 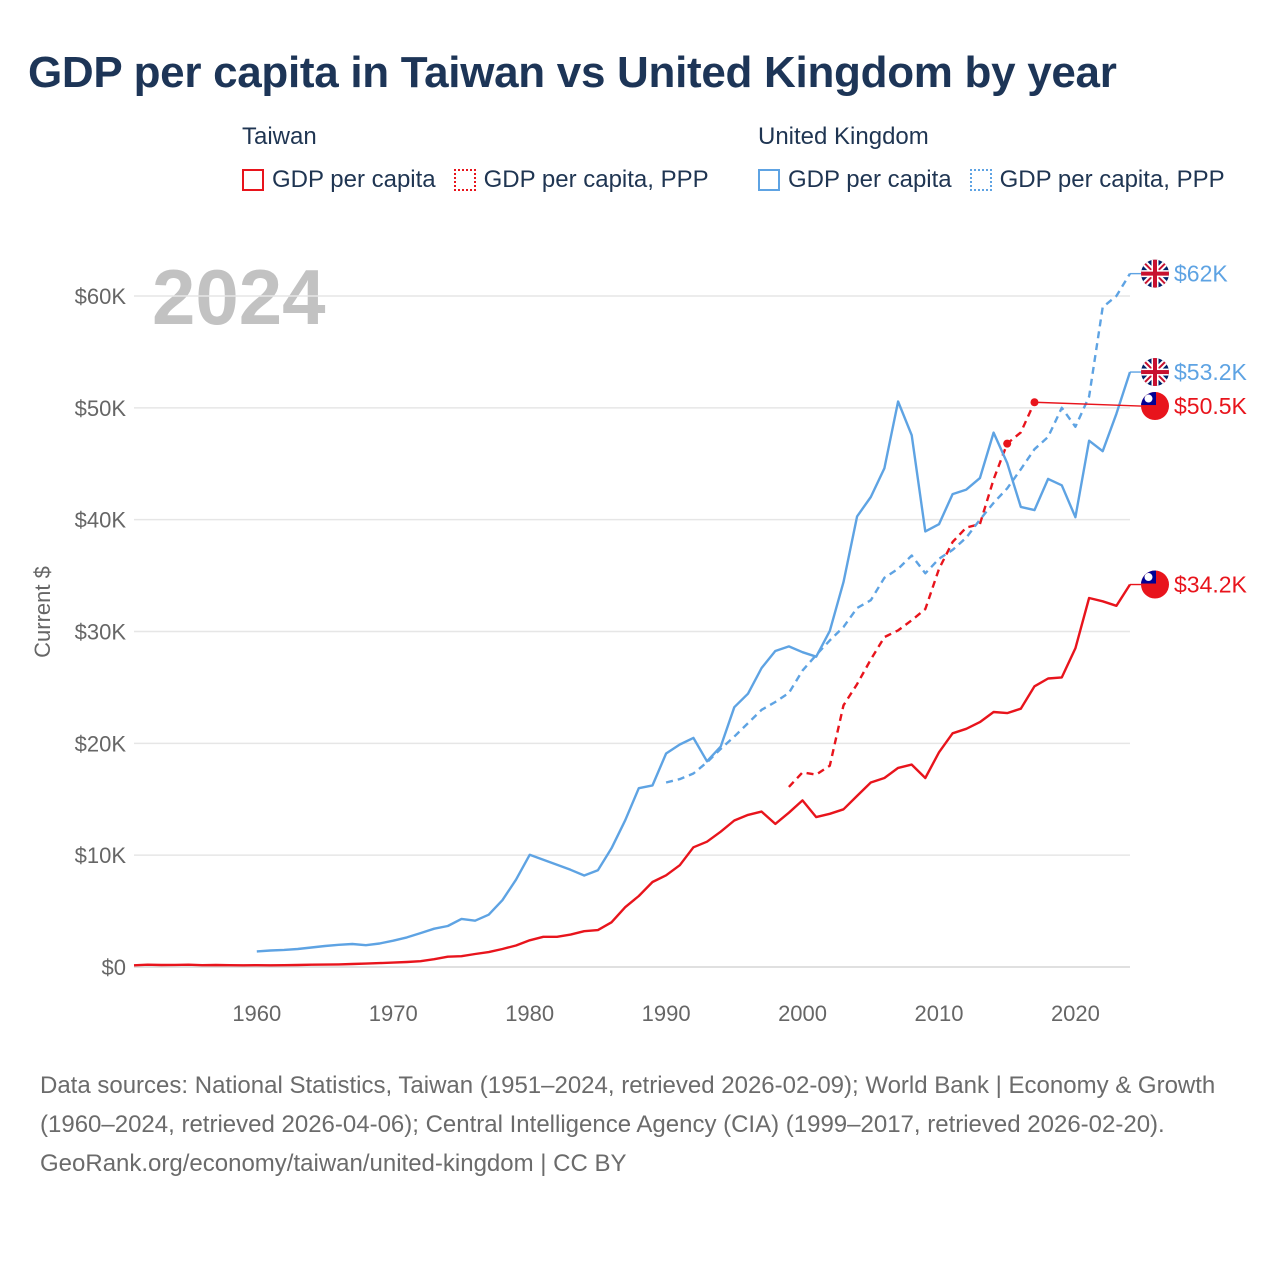 What do you see at coordinates (101, 743) in the screenshot?
I see `y-tick-label: $20K` at bounding box center [101, 743].